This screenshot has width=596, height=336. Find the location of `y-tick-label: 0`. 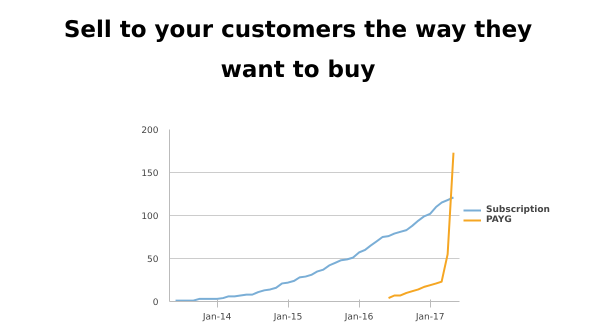

y-tick-label: 0 is located at coordinates (155, 303).